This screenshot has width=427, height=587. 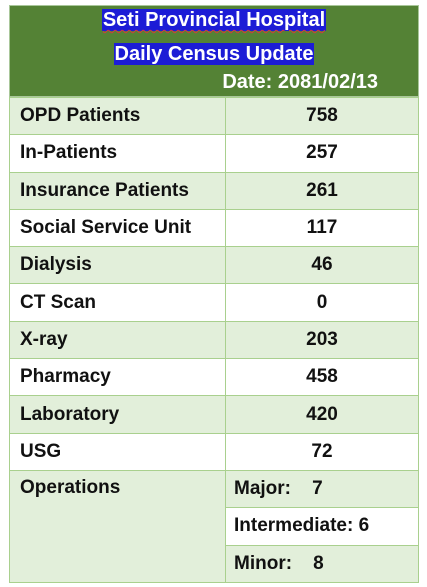 I want to click on row-value: 117, so click(x=322, y=228).